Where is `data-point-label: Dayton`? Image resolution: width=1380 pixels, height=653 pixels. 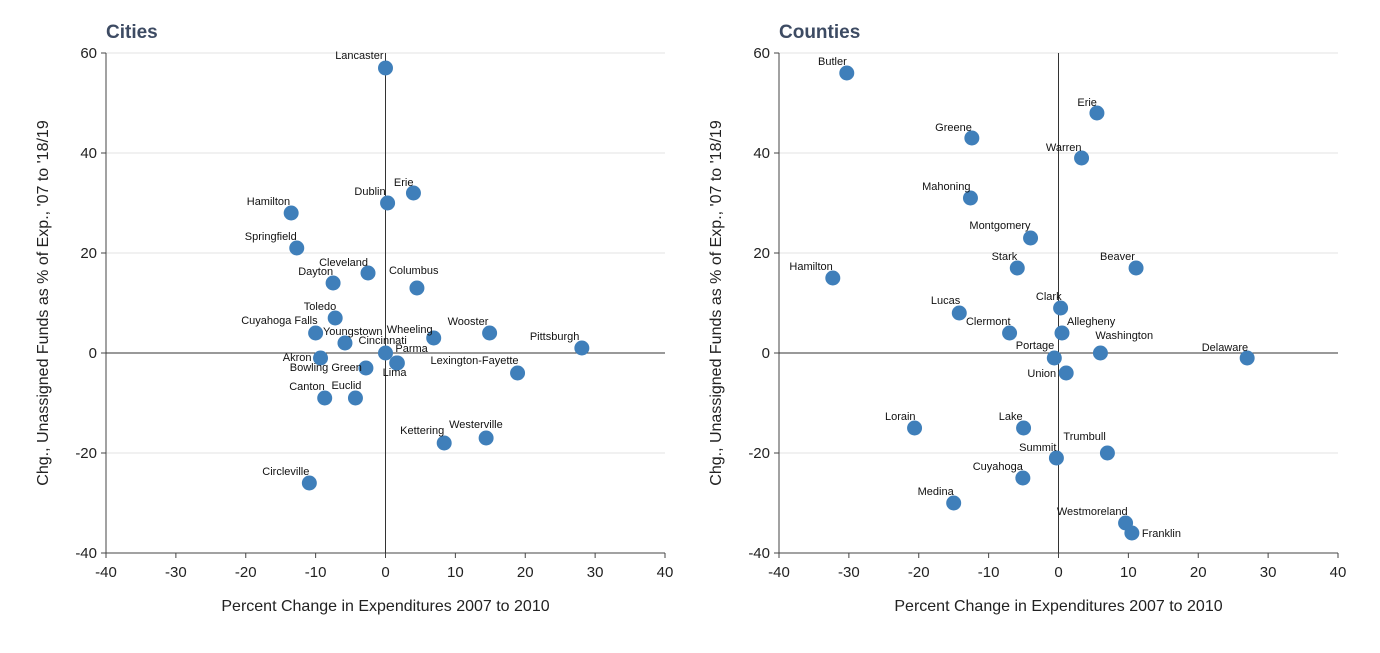 data-point-label: Dayton is located at coordinates (315, 272).